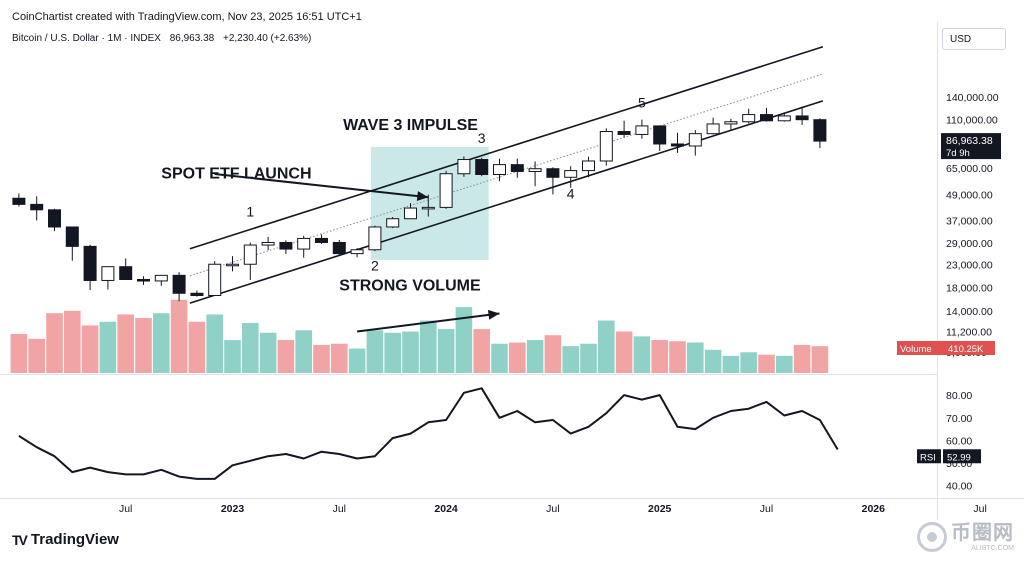 Image resolution: width=1024 pixels, height=563 pixels. What do you see at coordinates (972, 98) in the screenshot?
I see `price-axis-label: 140,000.00` at bounding box center [972, 98].